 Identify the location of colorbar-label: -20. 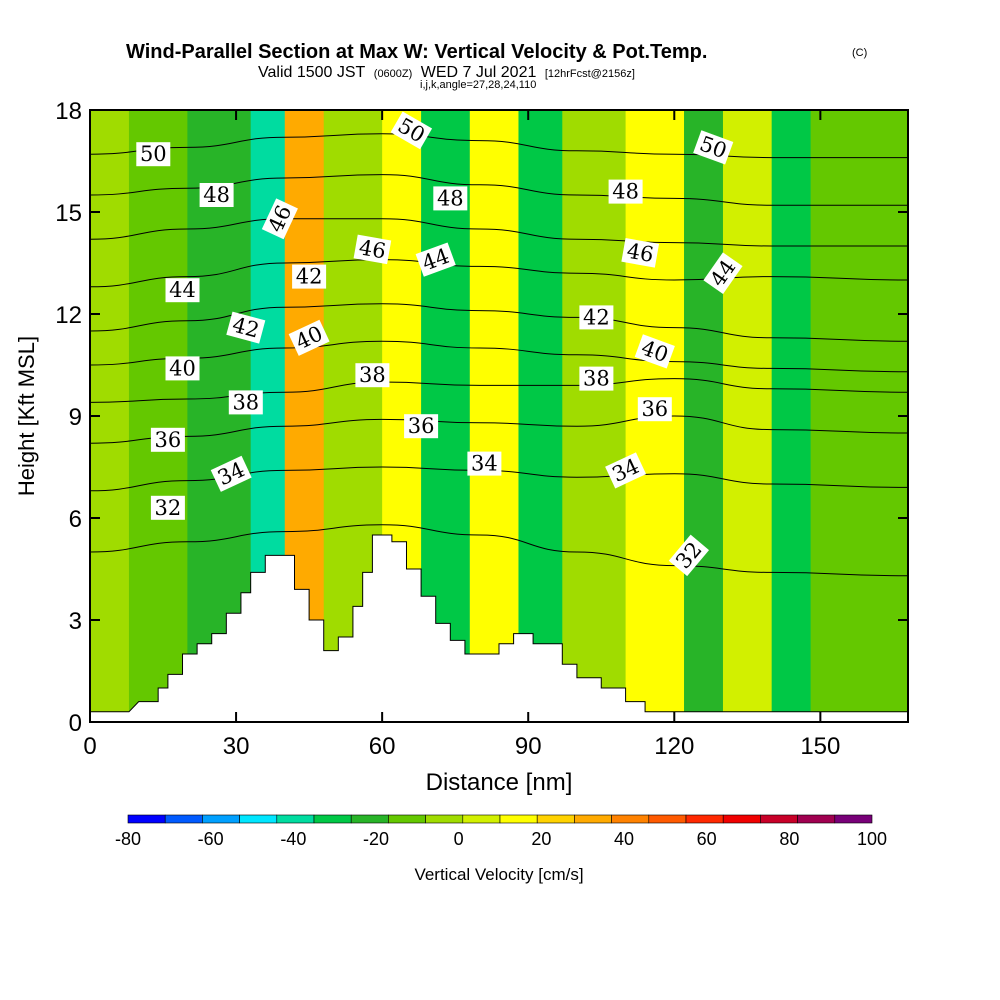
(376, 839).